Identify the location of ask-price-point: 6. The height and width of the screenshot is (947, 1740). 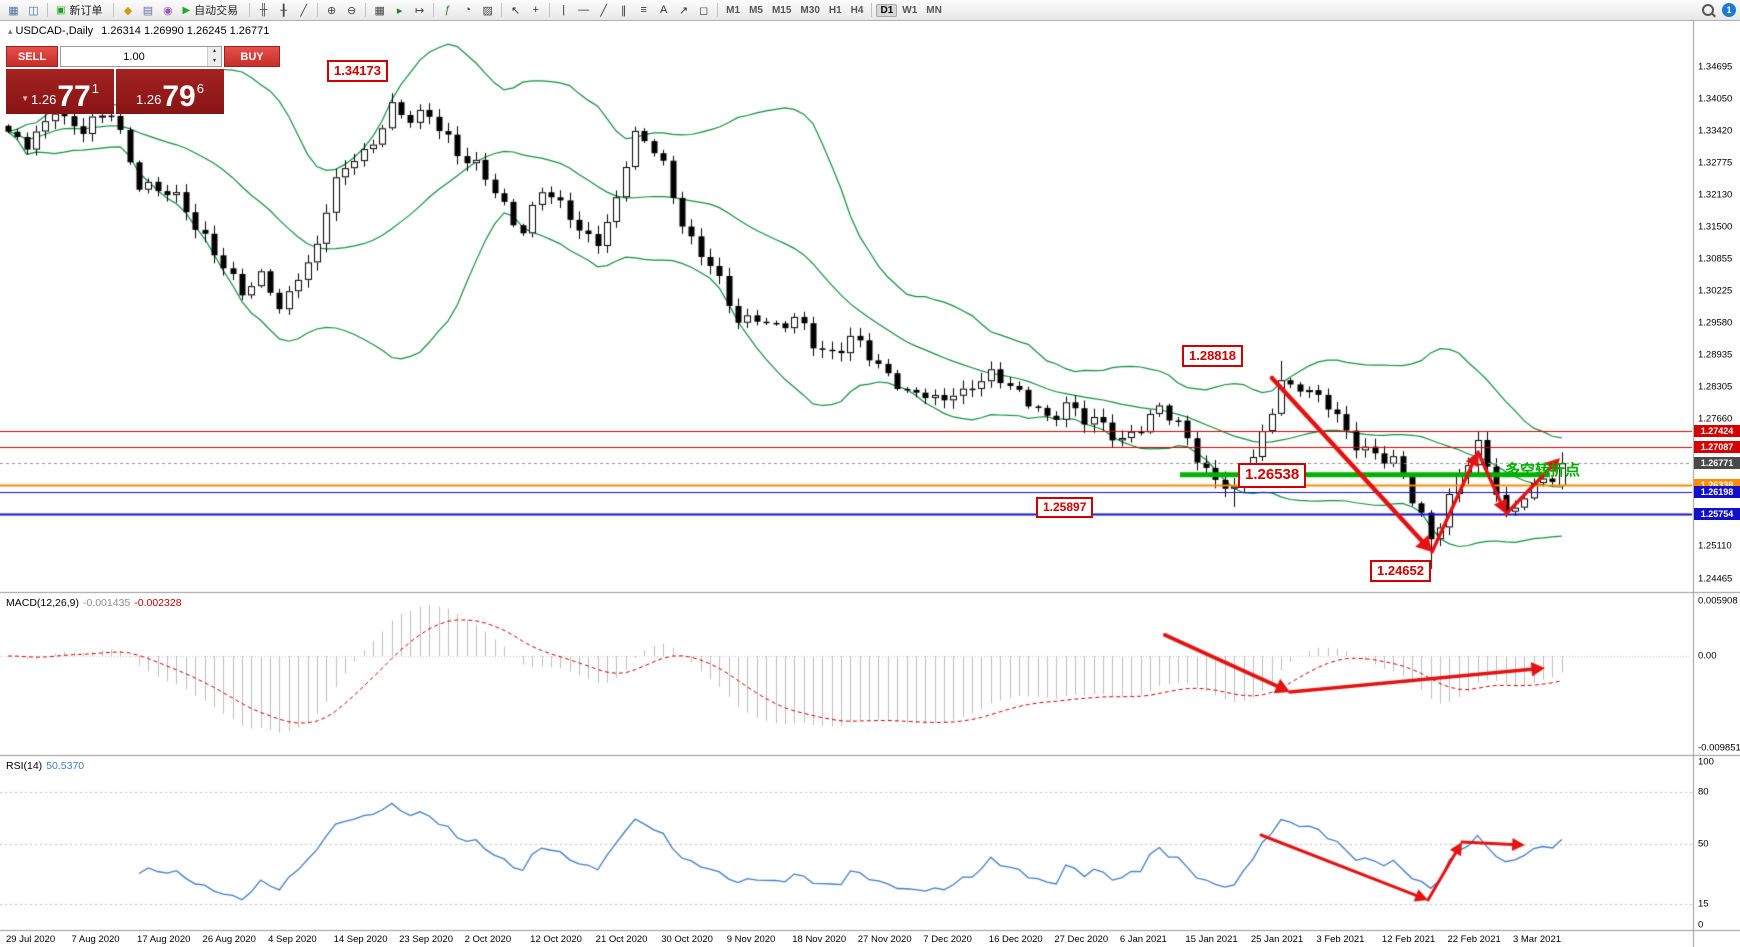
(200, 88).